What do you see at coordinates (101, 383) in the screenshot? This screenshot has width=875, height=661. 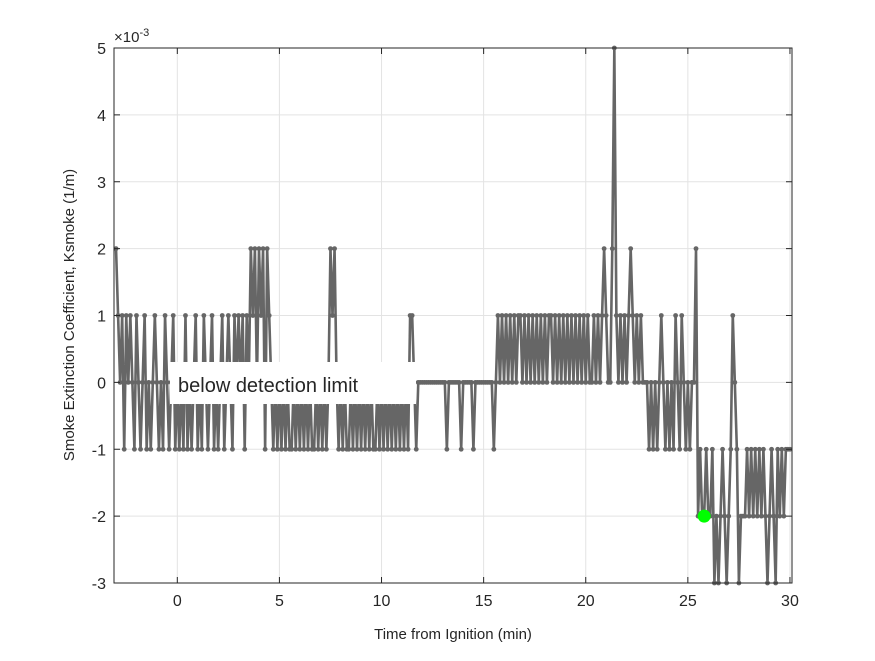 I see `y-tick-label: 0` at bounding box center [101, 383].